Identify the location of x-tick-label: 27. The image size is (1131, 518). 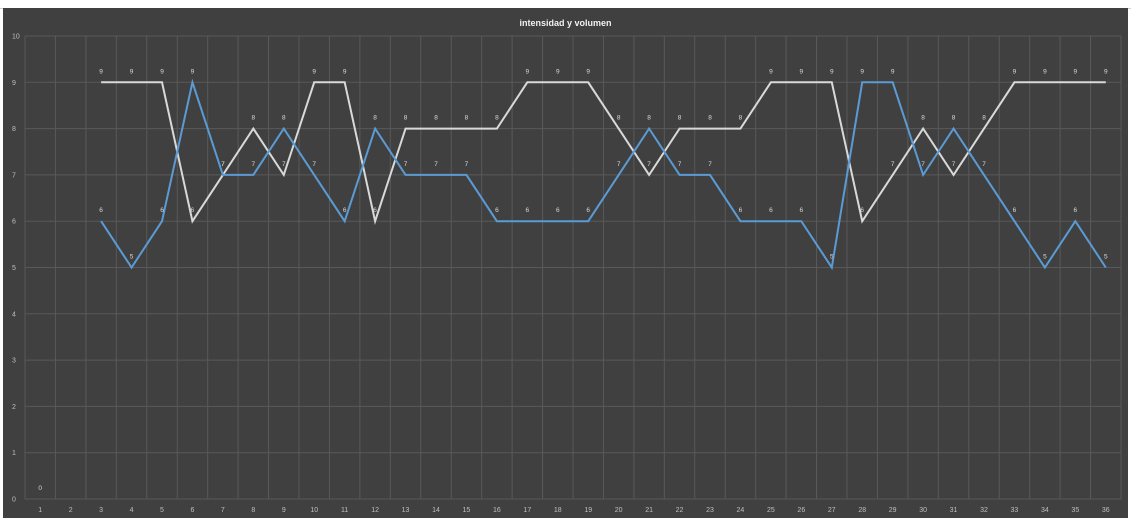
(832, 510).